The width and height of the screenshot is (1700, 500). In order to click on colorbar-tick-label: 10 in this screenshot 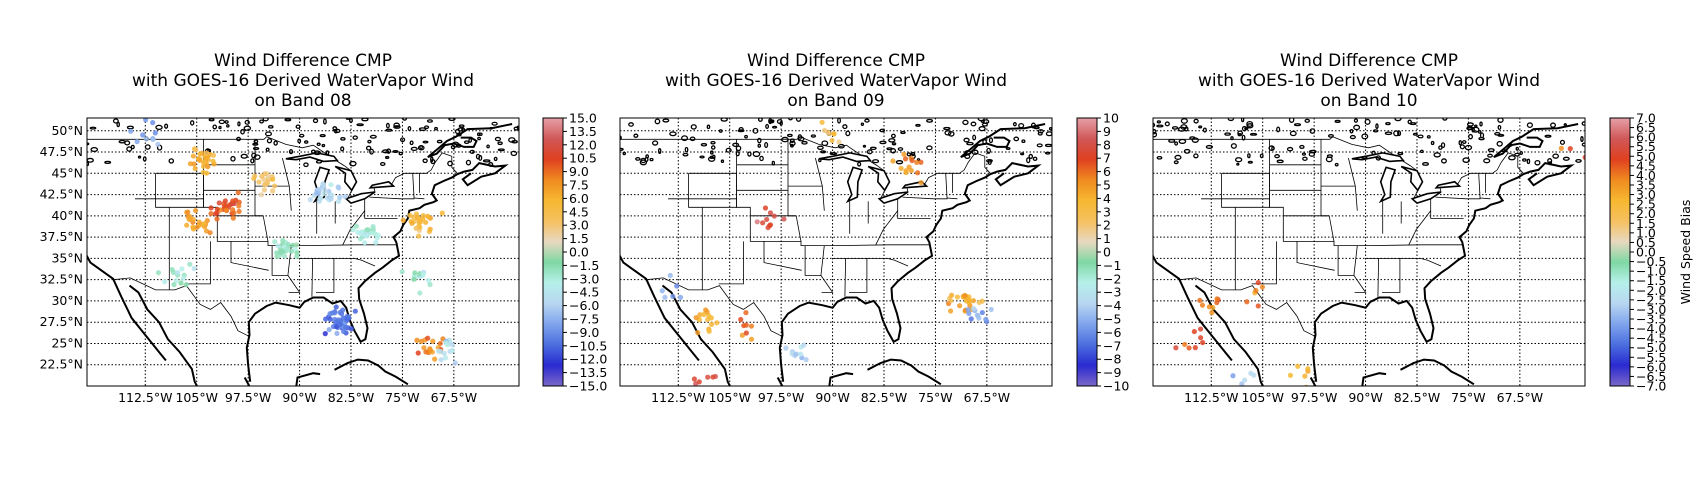, I will do `click(1111, 118)`.